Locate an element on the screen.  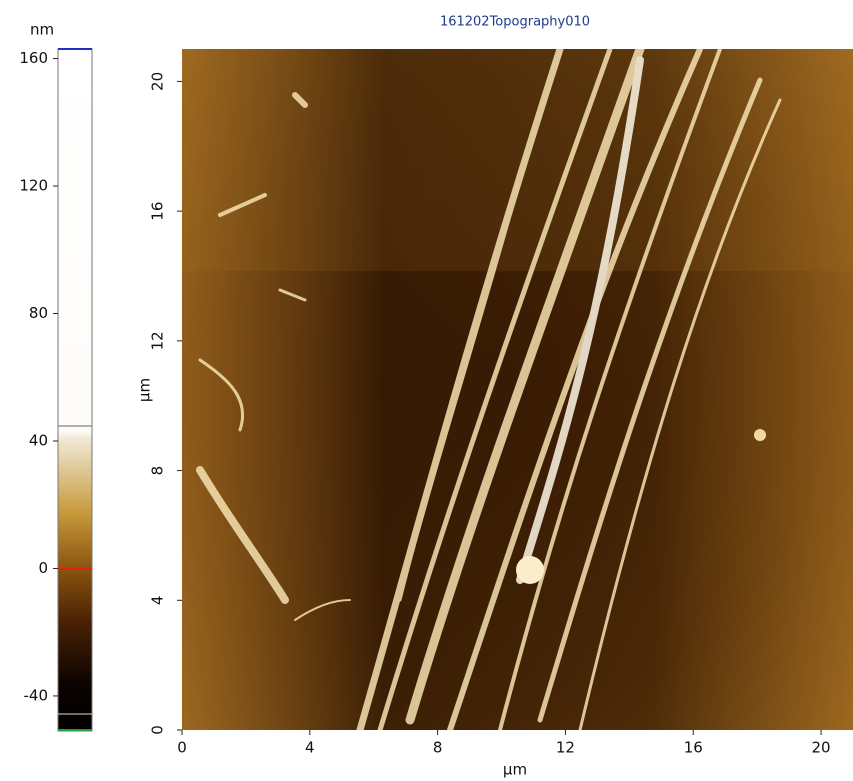
x-tick-label: 16 is located at coordinates (693, 748).